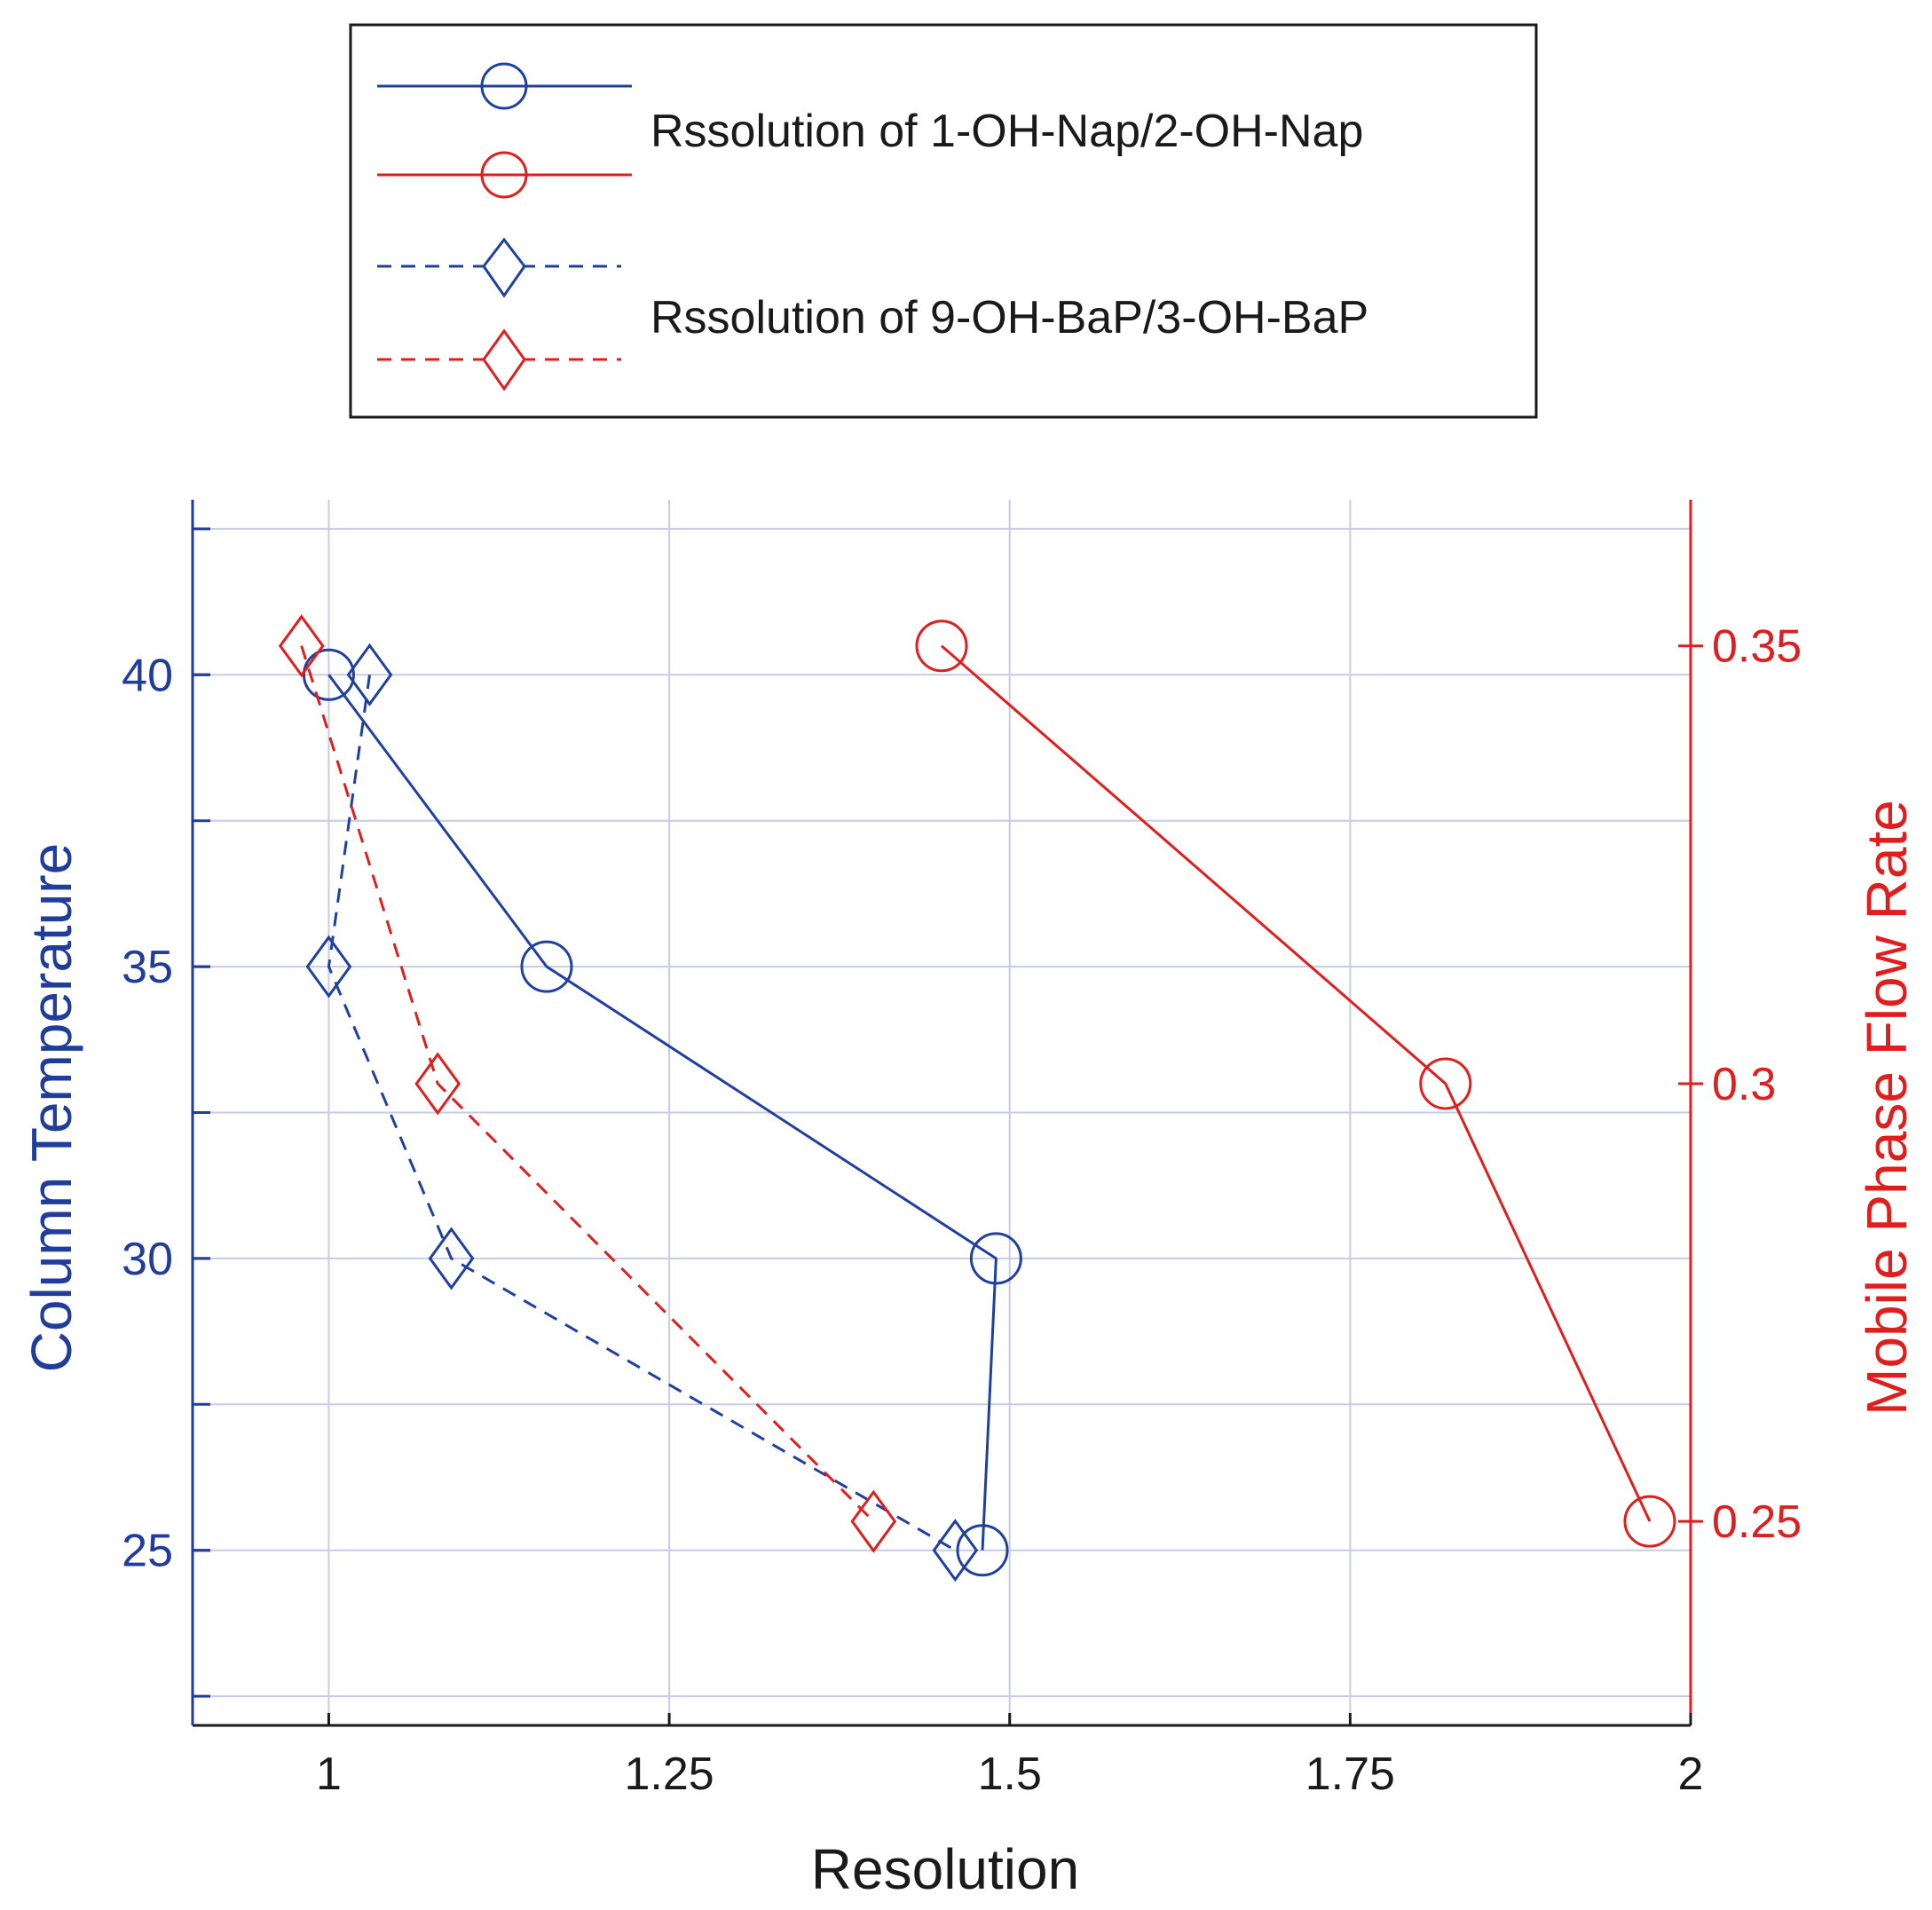  I want to click on left-tick-label: 30, so click(147, 1259).